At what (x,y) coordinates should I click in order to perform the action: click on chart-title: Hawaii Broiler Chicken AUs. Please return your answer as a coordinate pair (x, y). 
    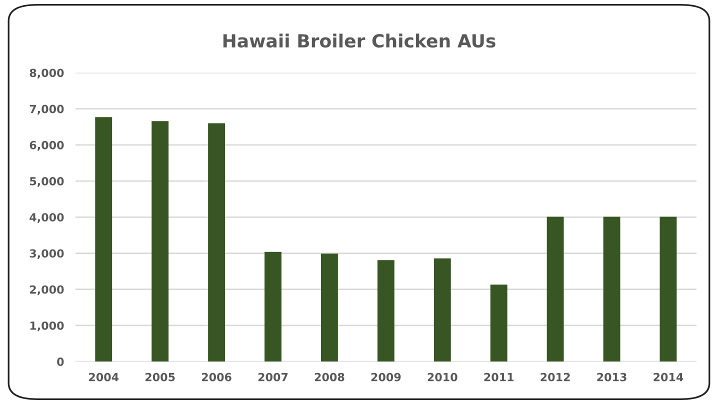
    Looking at the image, I should click on (359, 41).